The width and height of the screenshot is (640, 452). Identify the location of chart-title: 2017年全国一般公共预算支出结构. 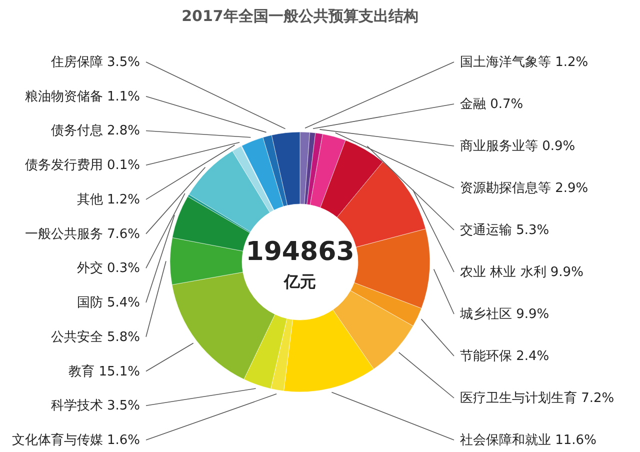
(300, 16).